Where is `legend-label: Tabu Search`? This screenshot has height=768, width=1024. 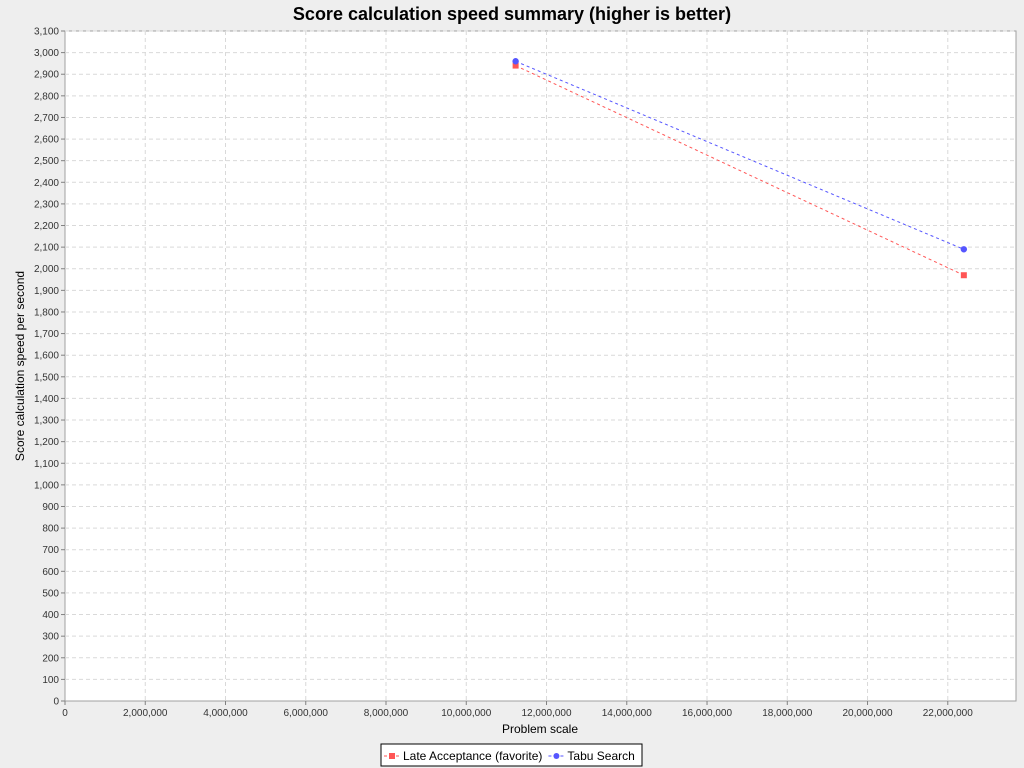
legend-label: Tabu Search is located at coordinates (600, 756).